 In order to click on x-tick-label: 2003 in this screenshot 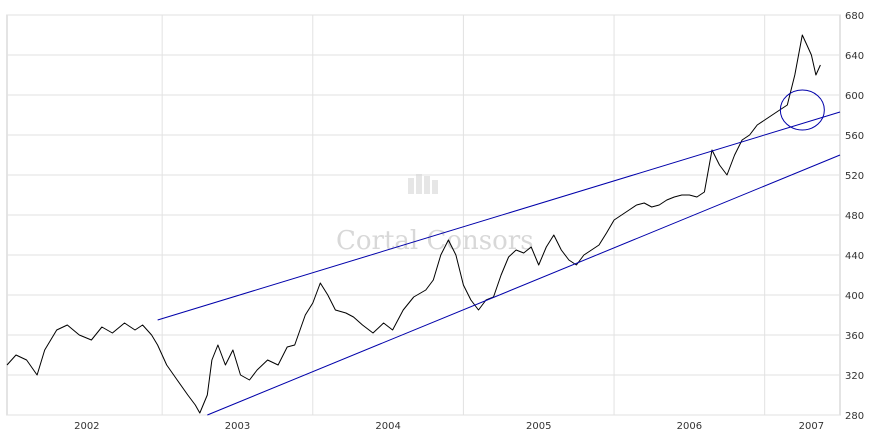, I will do `click(237, 426)`.